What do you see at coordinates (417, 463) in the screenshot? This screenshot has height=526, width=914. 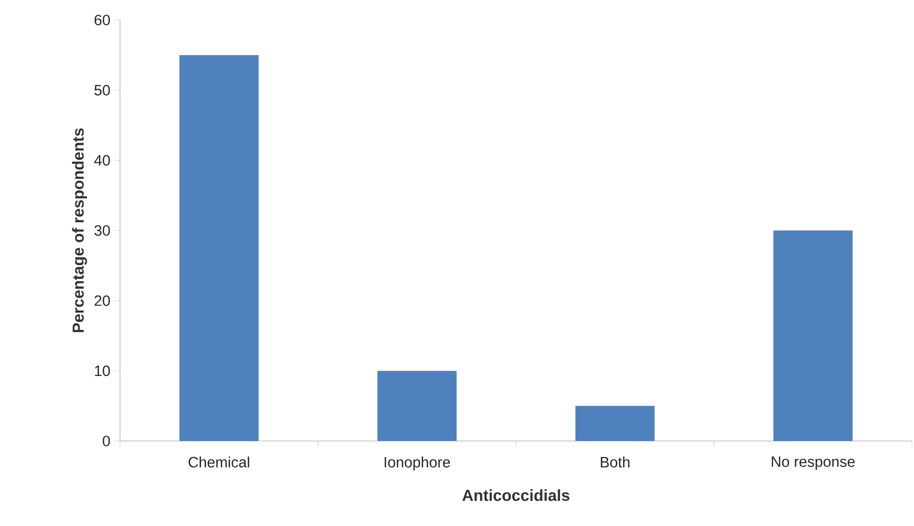 I see `x-tick-label: Ionophore` at bounding box center [417, 463].